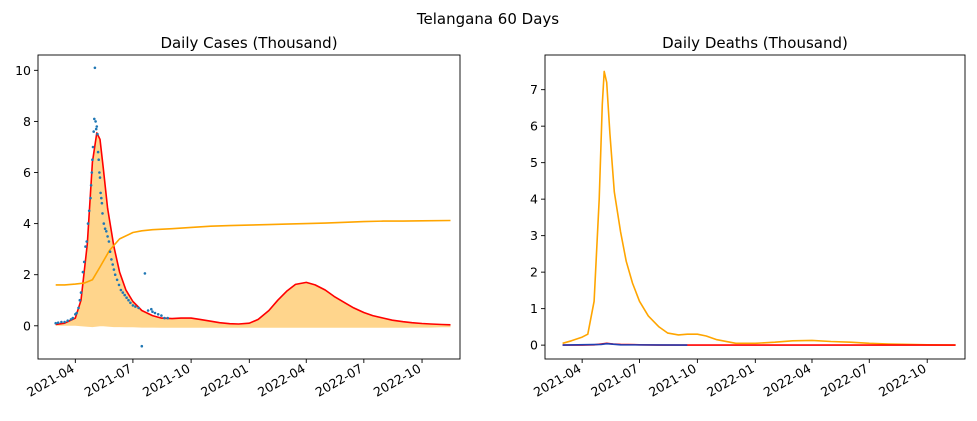 Image resolution: width=977 pixels, height=421 pixels. What do you see at coordinates (253, 252) in the screenshot?
I see `series-line` at bounding box center [253, 252].